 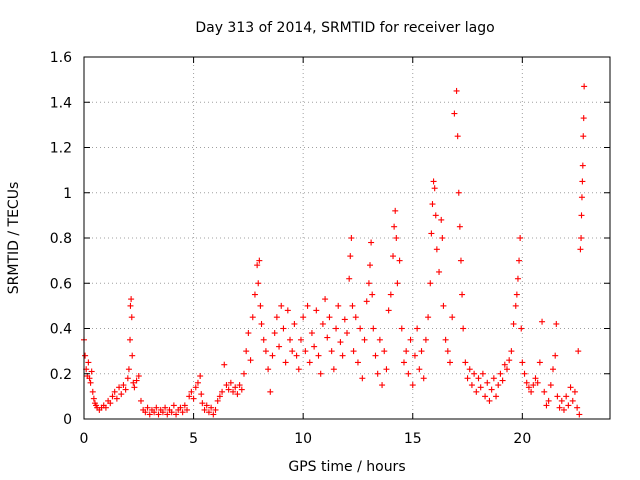 I want to click on y-tick-label: 1.6, so click(x=61, y=58).